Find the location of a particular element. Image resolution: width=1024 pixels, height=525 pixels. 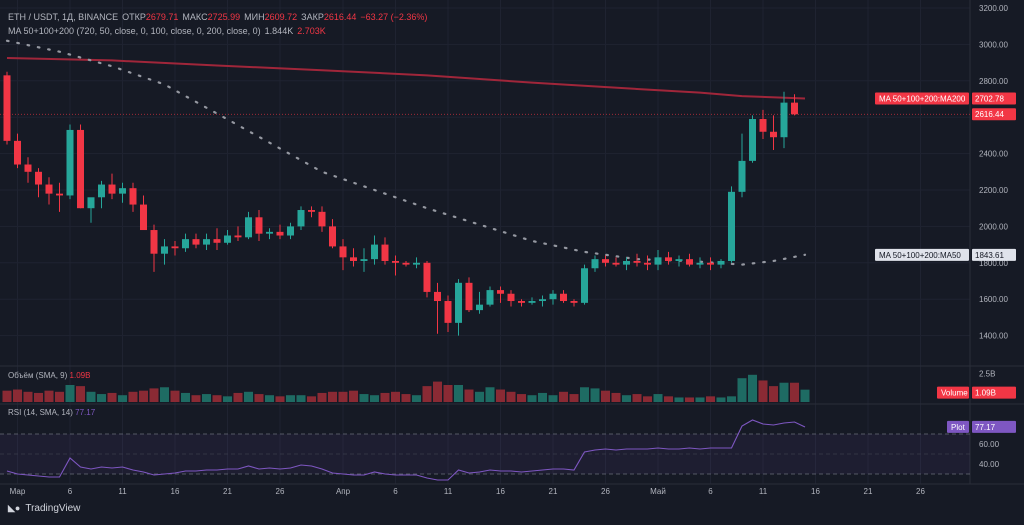

time-tick-label: 26 is located at coordinates (920, 491).